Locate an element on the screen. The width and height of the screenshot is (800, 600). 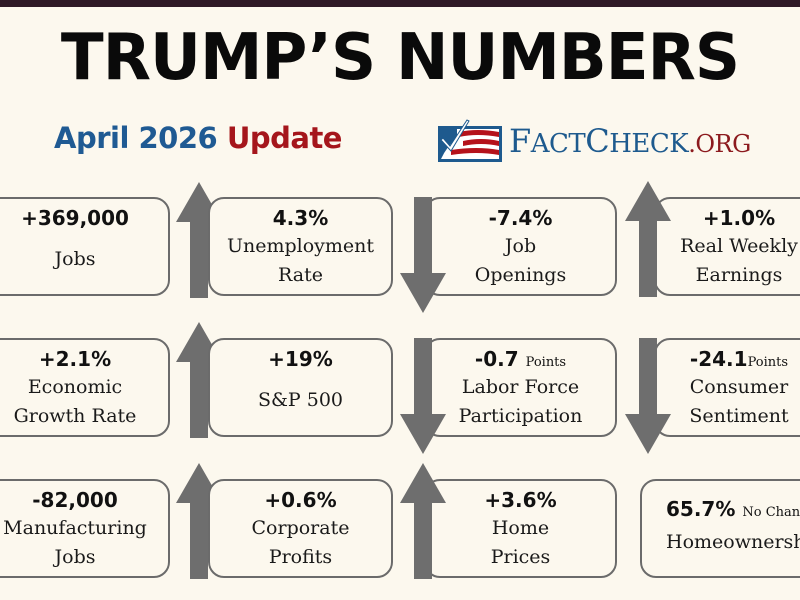
card-label: Real Weekly is located at coordinates (739, 246).